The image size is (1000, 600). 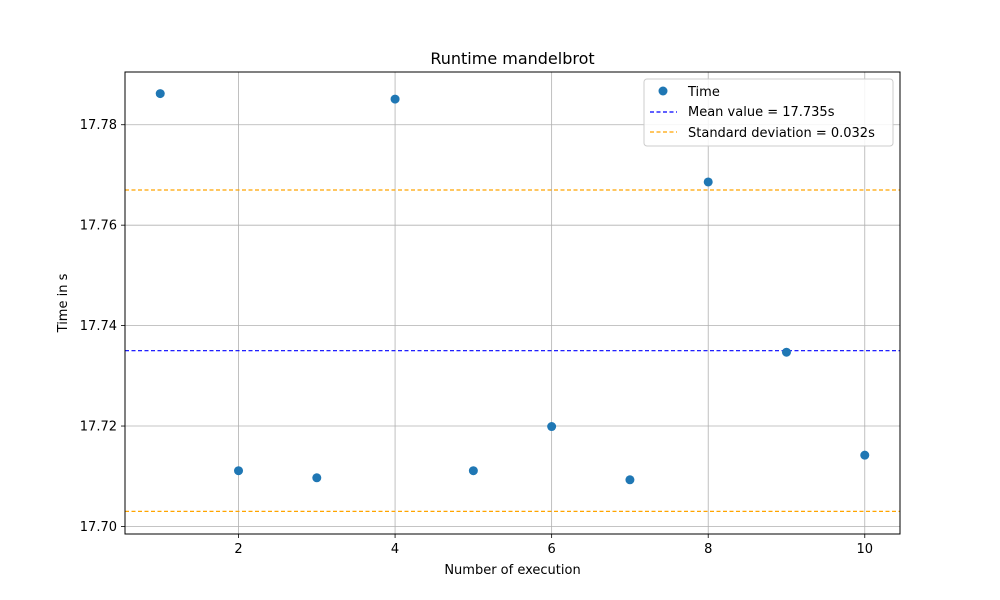 I want to click on legend-marker-time, so click(x=663, y=91).